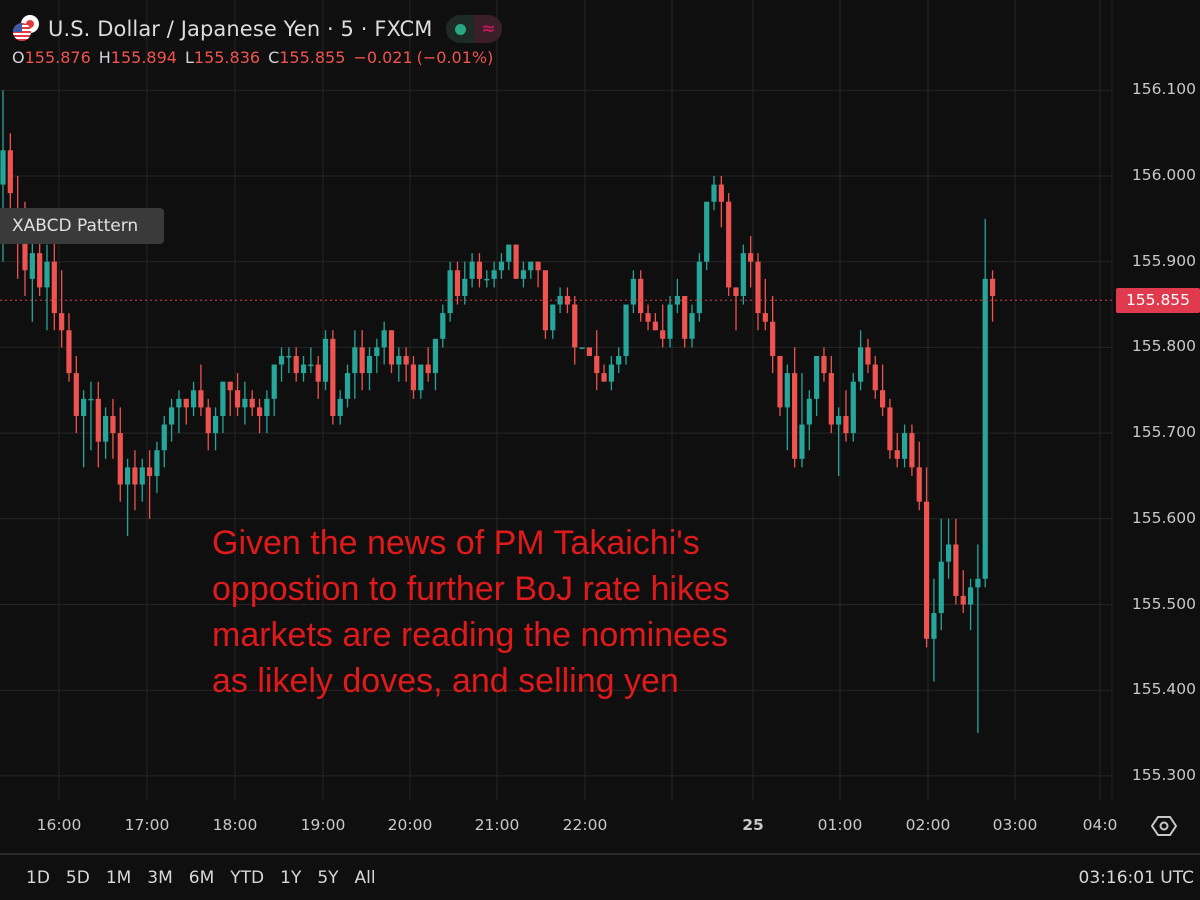 The width and height of the screenshot is (1200, 900). What do you see at coordinates (57, 57) in the screenshot?
I see `open-value: 155.876` at bounding box center [57, 57].